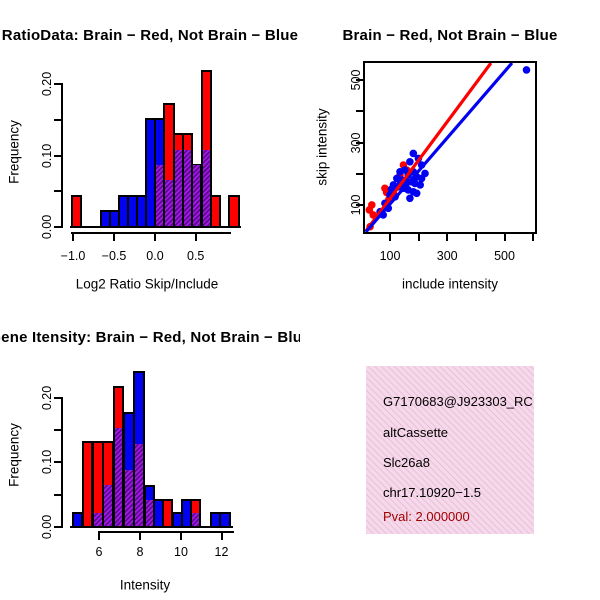 This screenshot has width=600, height=600. What do you see at coordinates (406, 462) in the screenshot?
I see `info-line-2: Slc26a8` at bounding box center [406, 462].